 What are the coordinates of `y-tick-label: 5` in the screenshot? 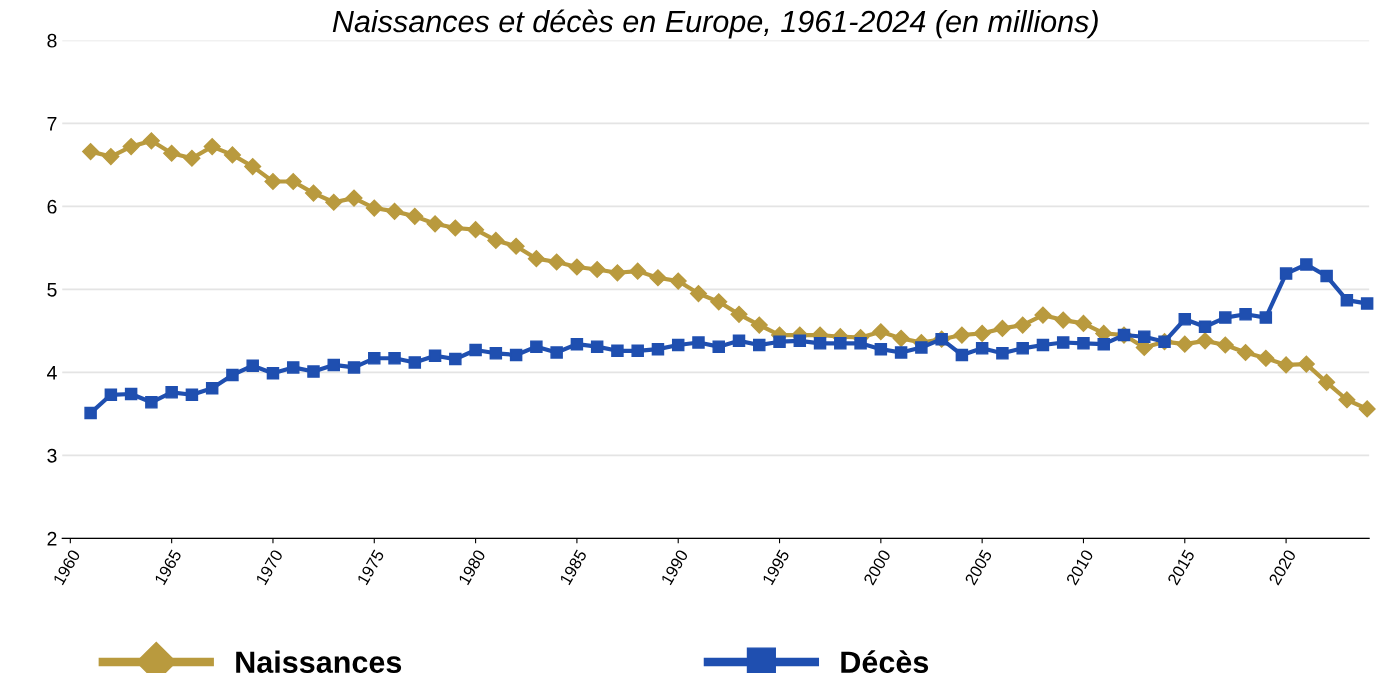 It's located at (52, 290).